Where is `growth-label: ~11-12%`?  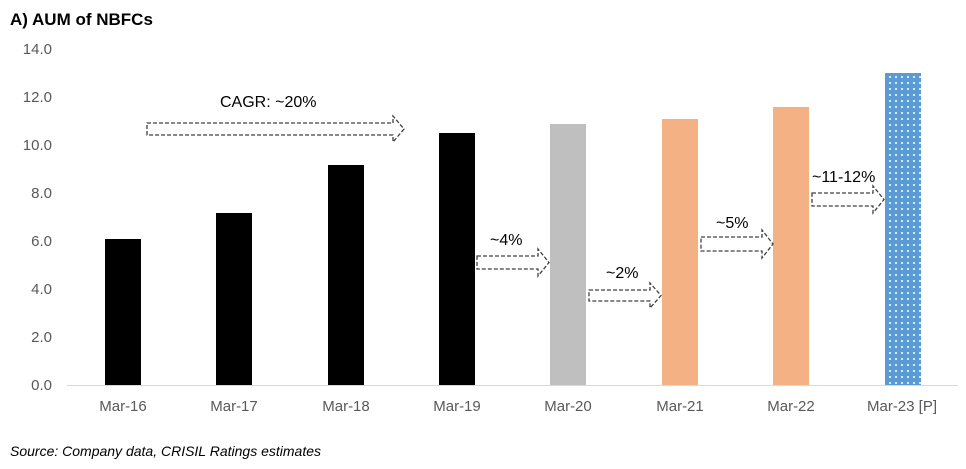 growth-label: ~11-12% is located at coordinates (844, 177).